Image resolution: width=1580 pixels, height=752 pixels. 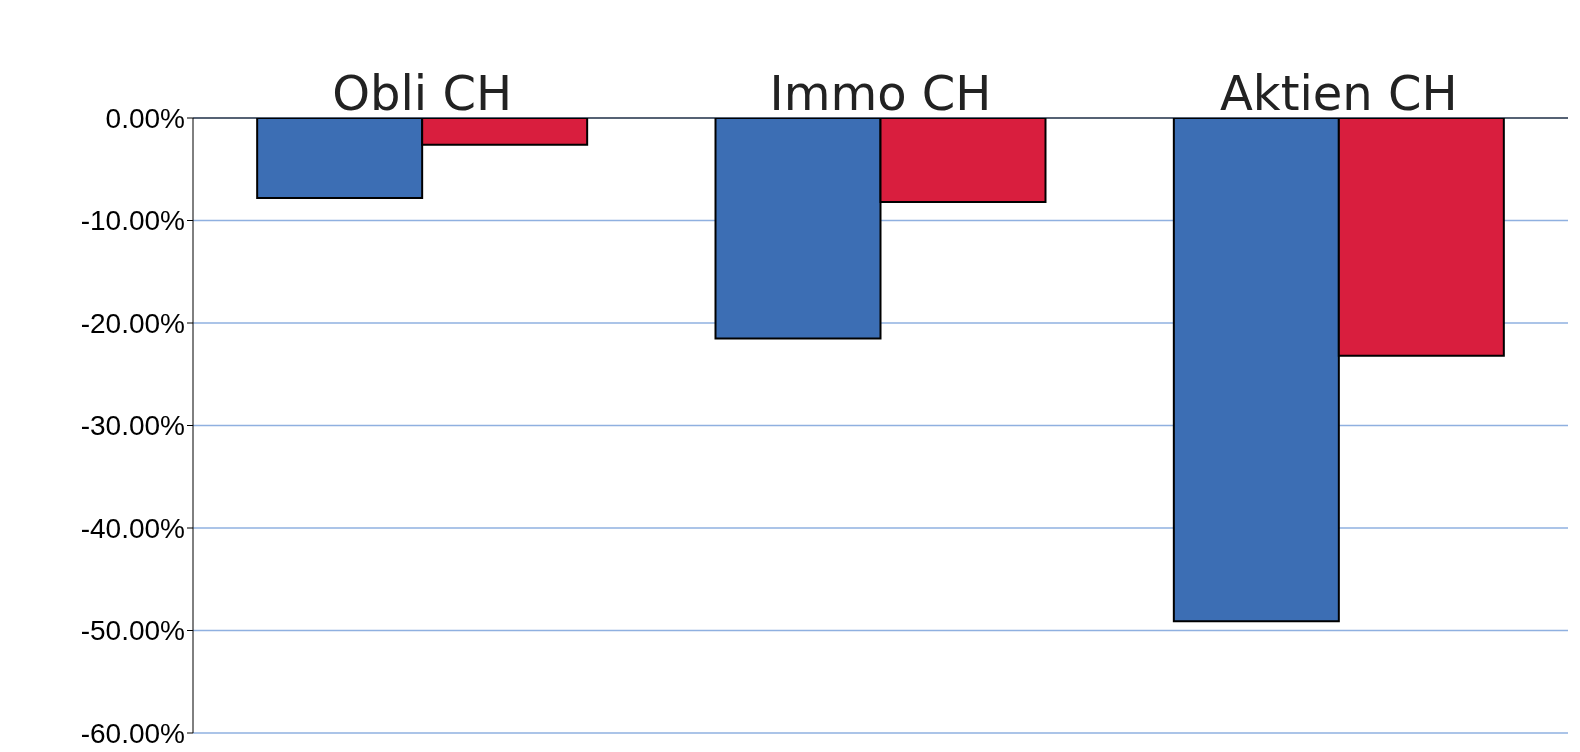 I want to click on y-tick-label: -50.00%, so click(x=132, y=631).